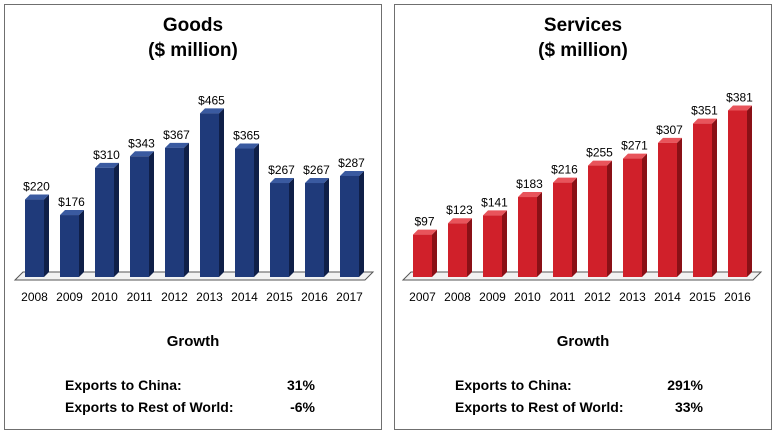 The width and height of the screenshot is (776, 435). I want to click on data-label: $343, so click(141, 143).